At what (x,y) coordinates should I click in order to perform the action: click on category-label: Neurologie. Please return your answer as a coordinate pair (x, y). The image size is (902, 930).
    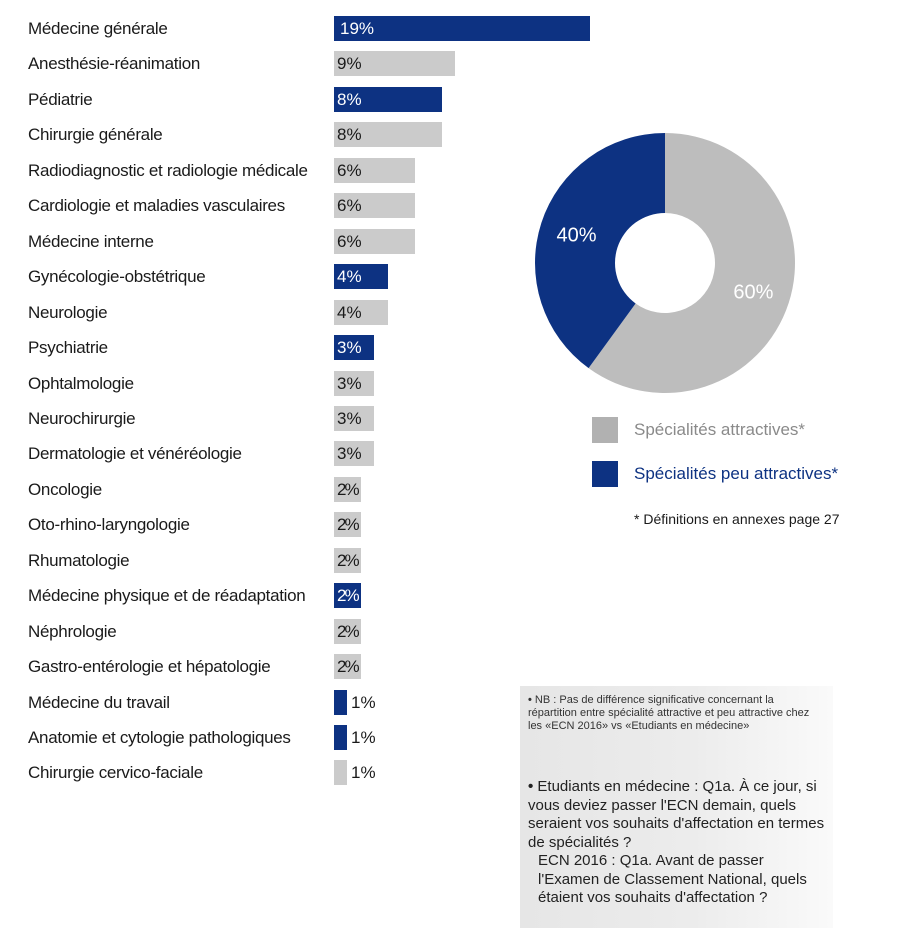
    Looking at the image, I should click on (68, 312).